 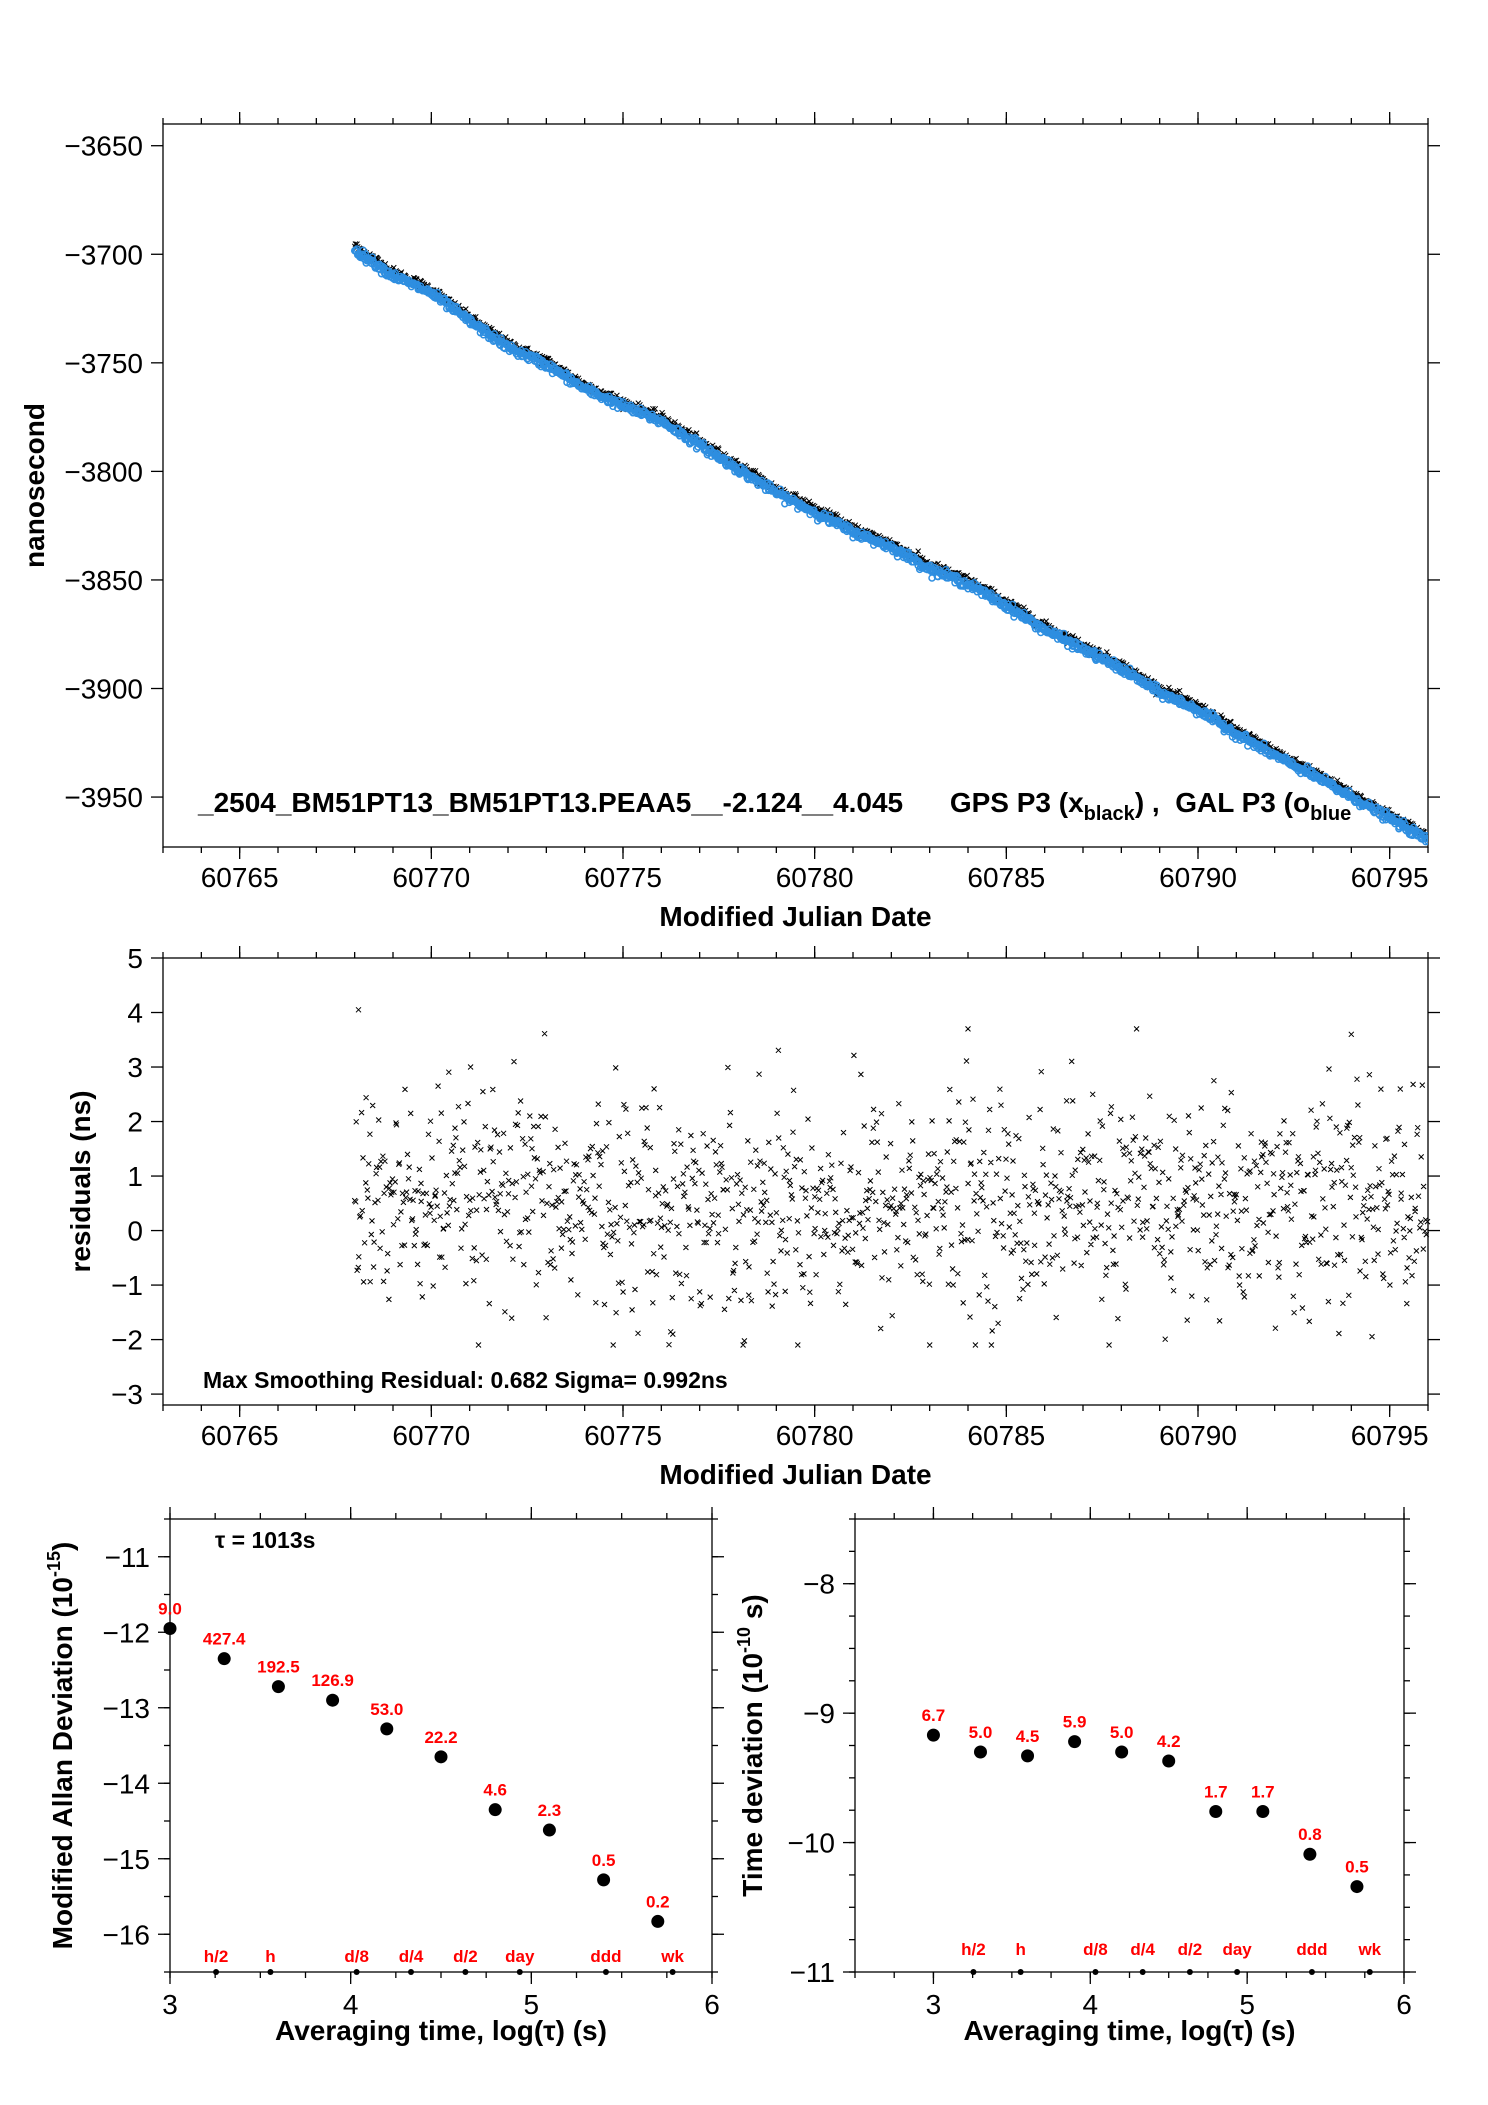 What do you see at coordinates (127, 1557) in the screenshot?
I see `y-tick-label: −11` at bounding box center [127, 1557].